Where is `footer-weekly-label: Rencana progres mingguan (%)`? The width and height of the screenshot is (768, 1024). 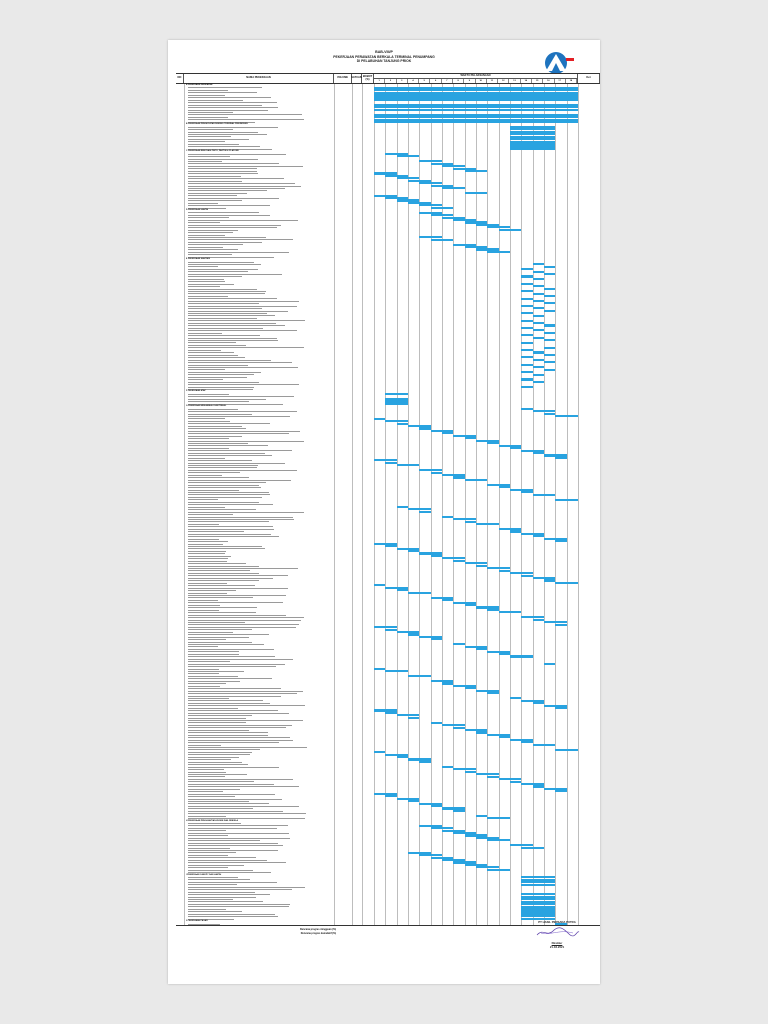 footer-weekly-label: Rencana progres mingguan (%) is located at coordinates (318, 929).